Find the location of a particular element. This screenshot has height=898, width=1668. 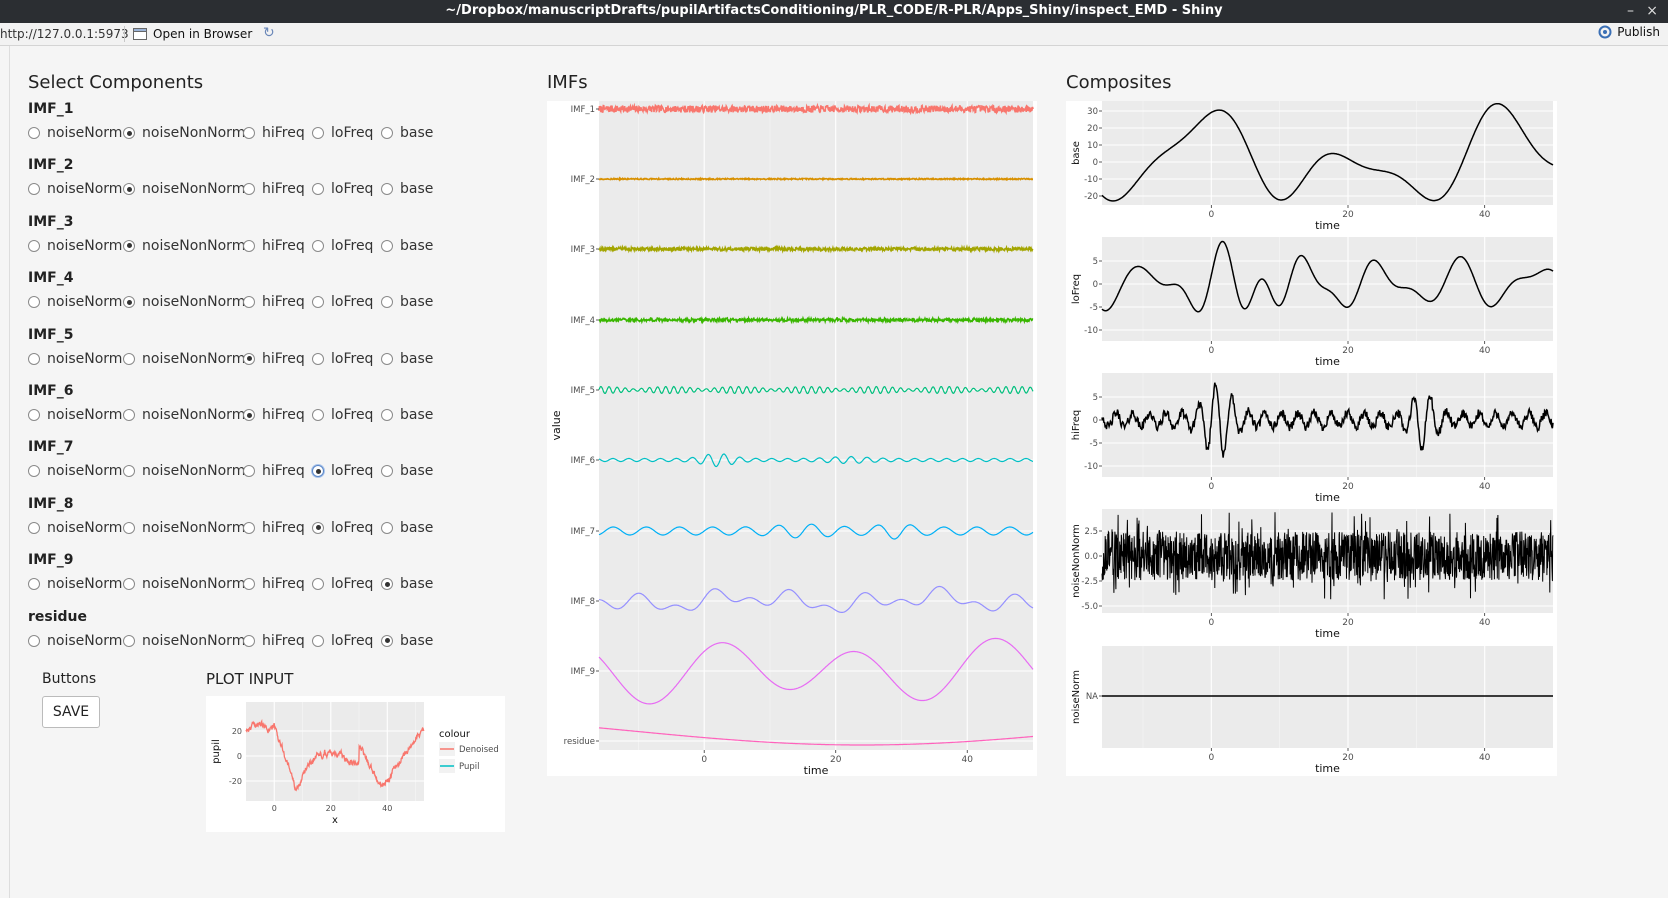

minimize-button: – is located at coordinates (1630, 11).